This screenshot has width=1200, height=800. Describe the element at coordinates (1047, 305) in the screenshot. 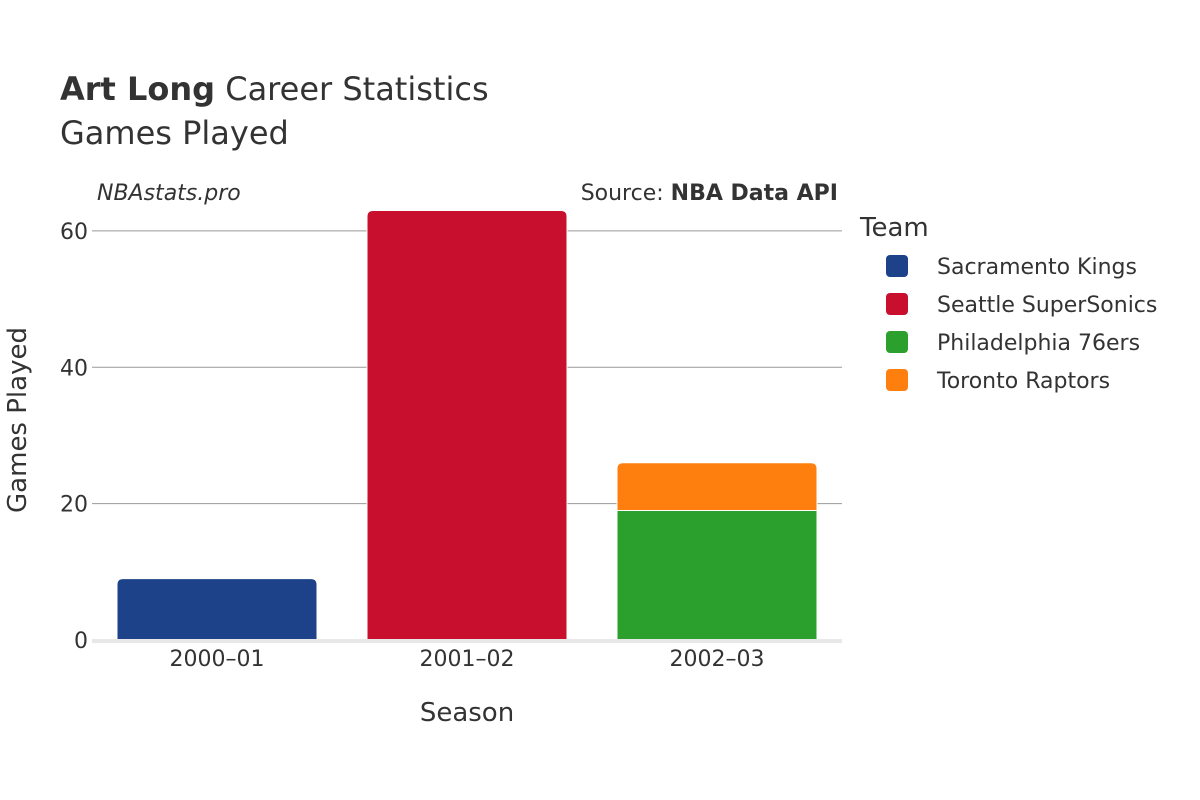

I see `legend-label-seattle-supersonics: Seattle SuperSonics` at that location.